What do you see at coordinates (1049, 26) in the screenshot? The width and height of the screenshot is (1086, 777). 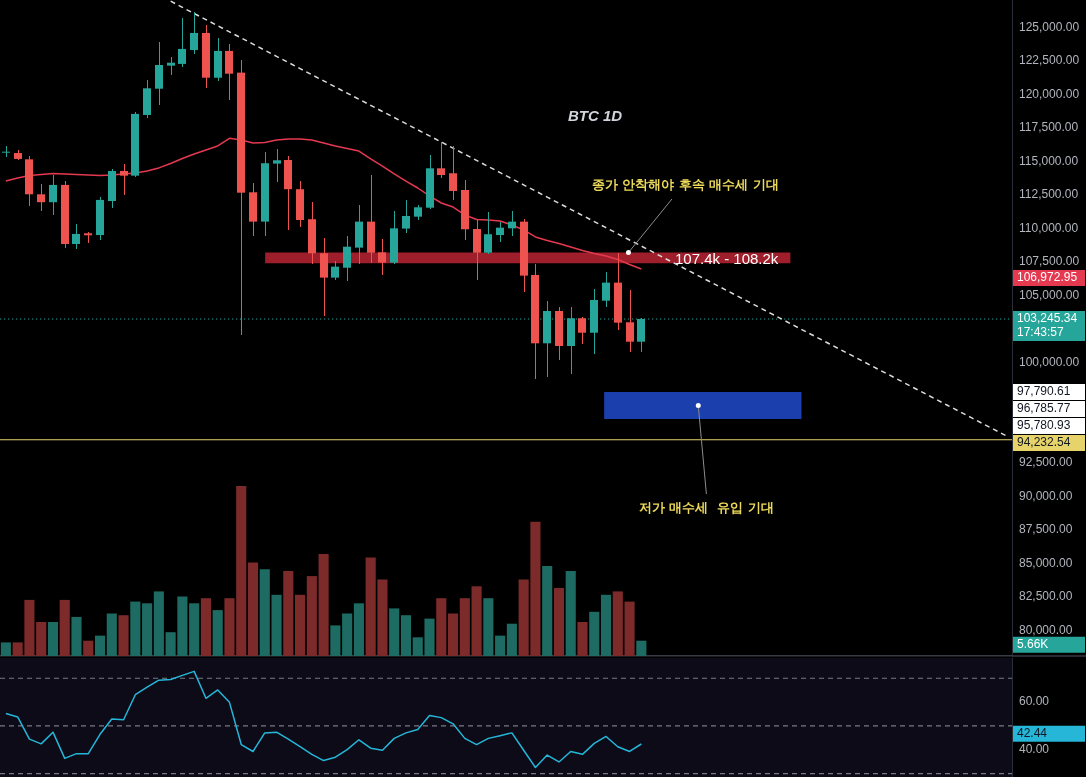 I see `y-tick-label: 125,000.00` at bounding box center [1049, 26].